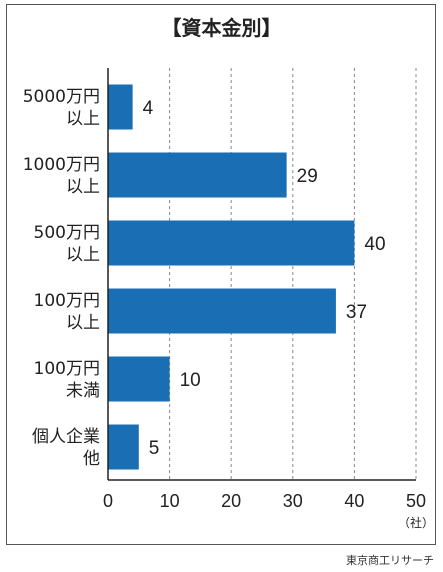 The height and width of the screenshot is (572, 443). I want to click on x-tick-label-10: 10, so click(170, 501).